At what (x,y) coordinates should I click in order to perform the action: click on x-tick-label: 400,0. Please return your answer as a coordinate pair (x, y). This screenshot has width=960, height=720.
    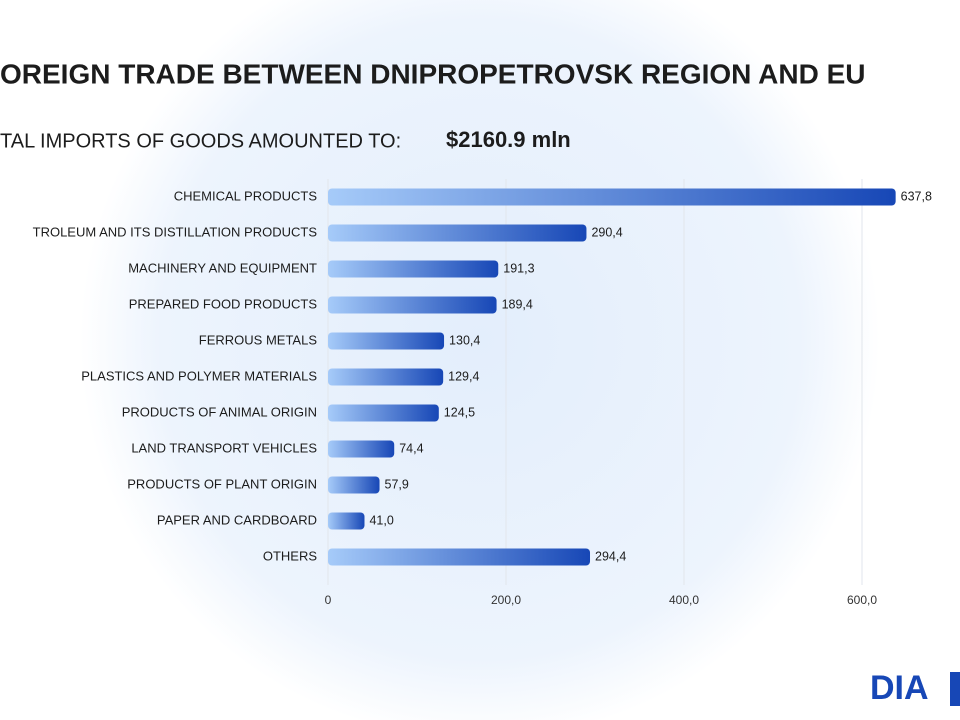
    Looking at the image, I should click on (684, 600).